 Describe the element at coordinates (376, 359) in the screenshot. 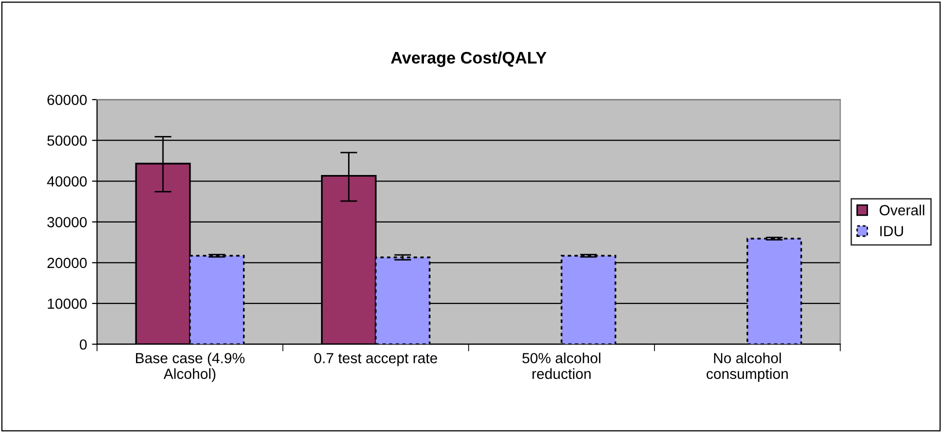

I see `x-tick-label: 0.7 test accept rate` at that location.